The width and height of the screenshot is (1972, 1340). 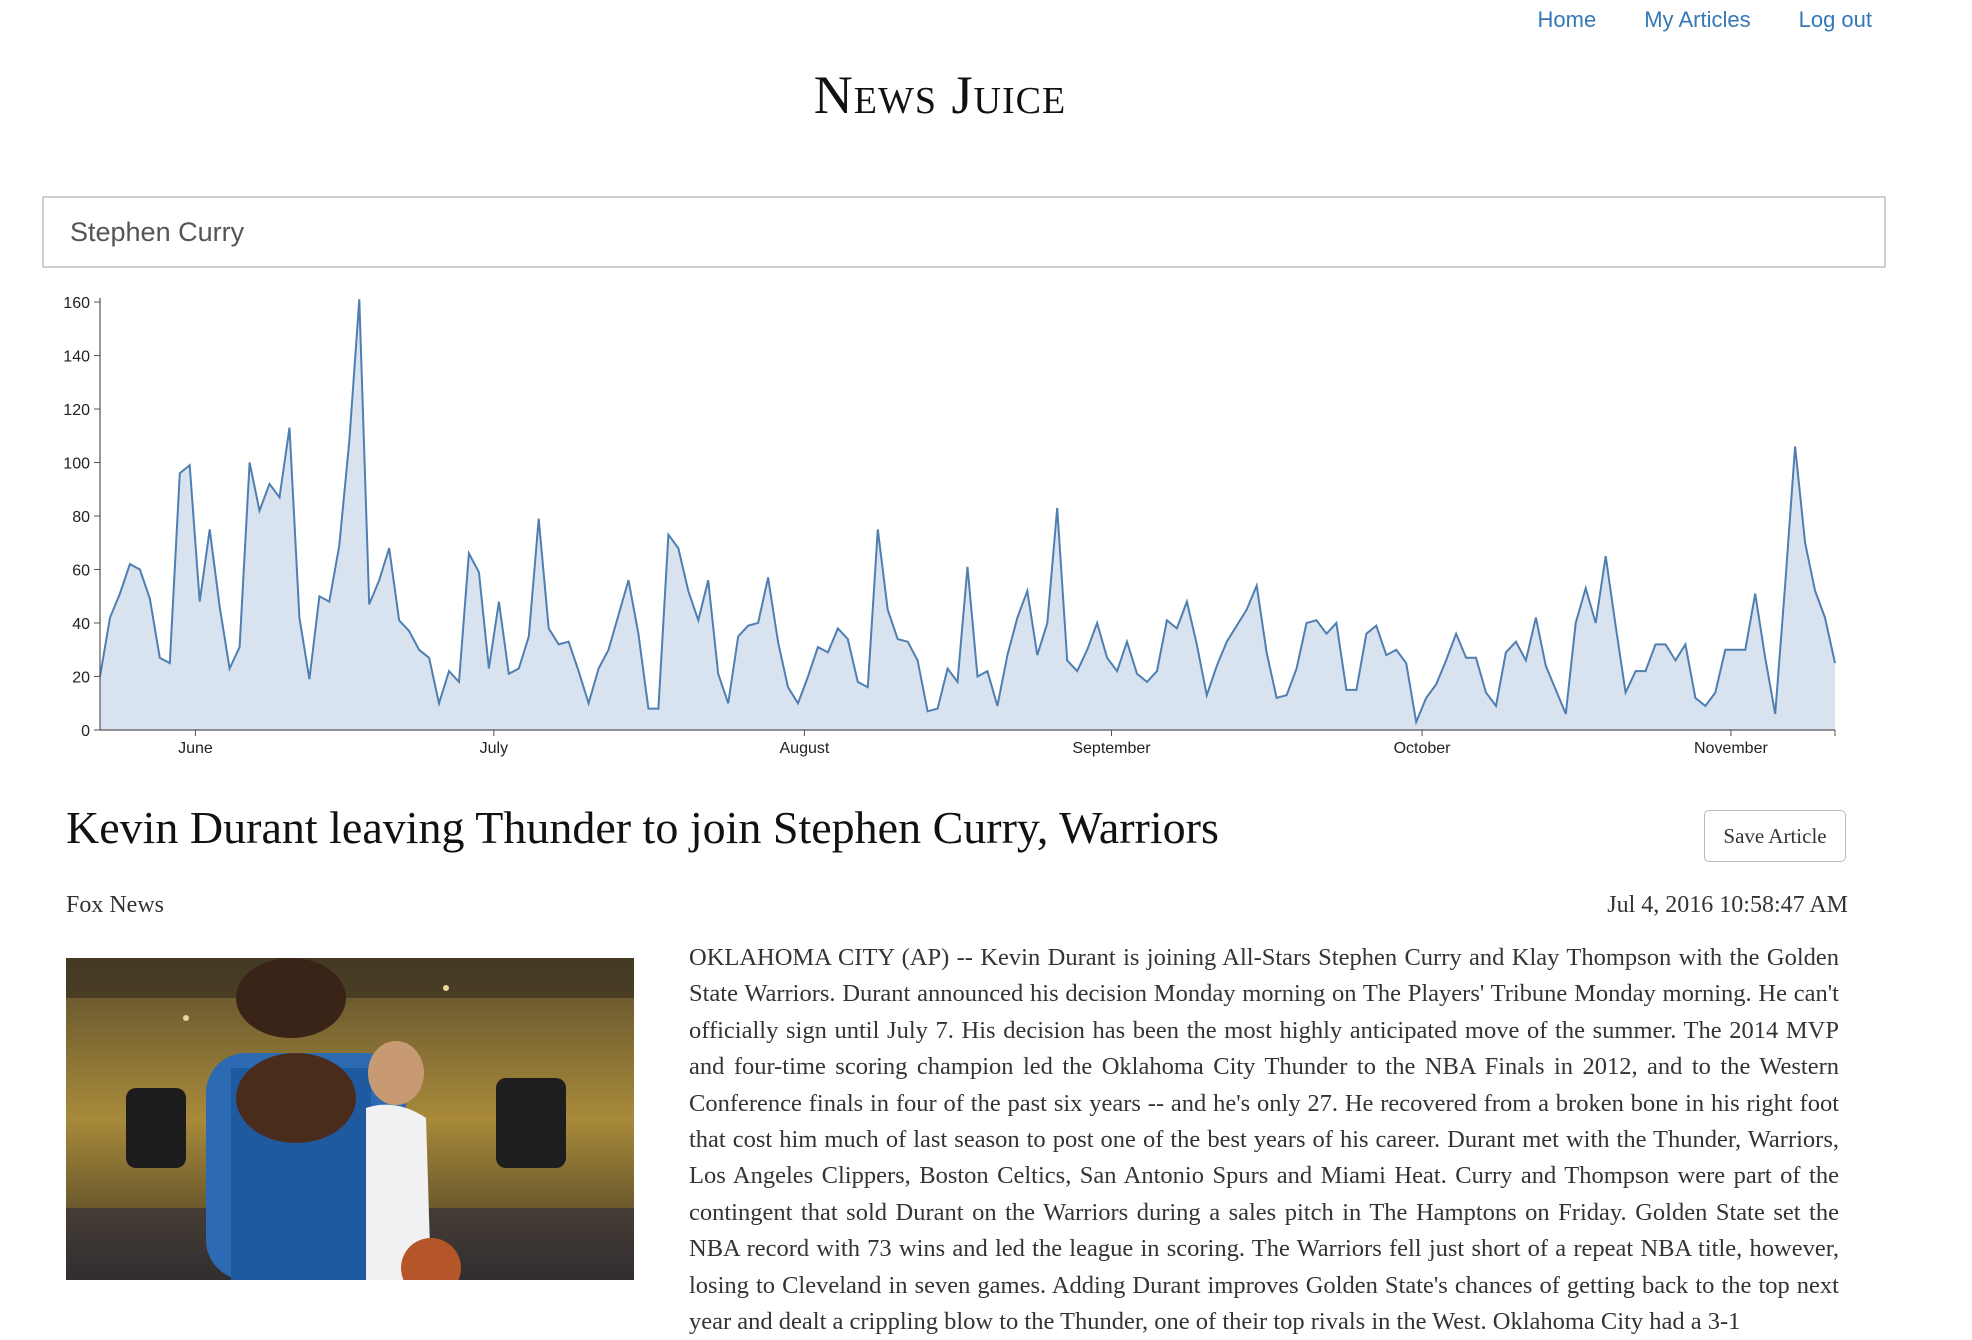 What do you see at coordinates (76, 357) in the screenshot?
I see `y-tick-label: 140` at bounding box center [76, 357].